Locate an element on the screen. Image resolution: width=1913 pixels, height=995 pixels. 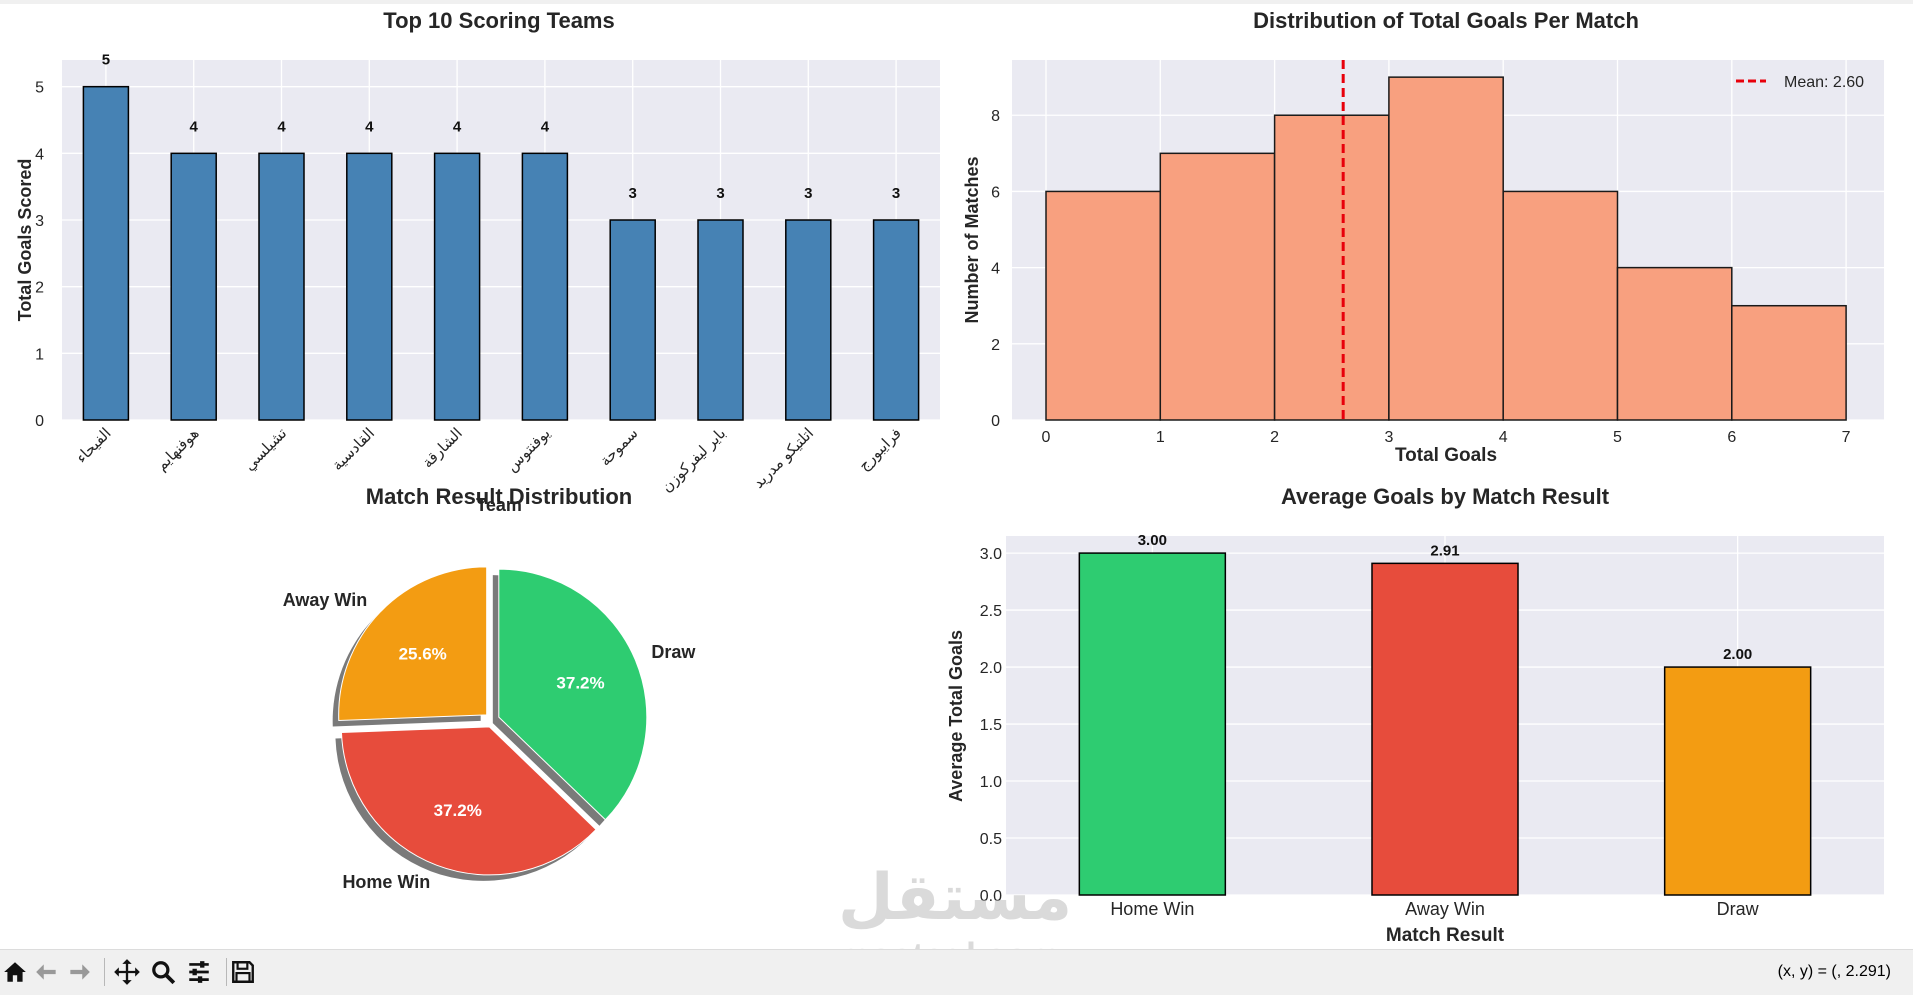
pan-icon is located at coordinates (127, 972).